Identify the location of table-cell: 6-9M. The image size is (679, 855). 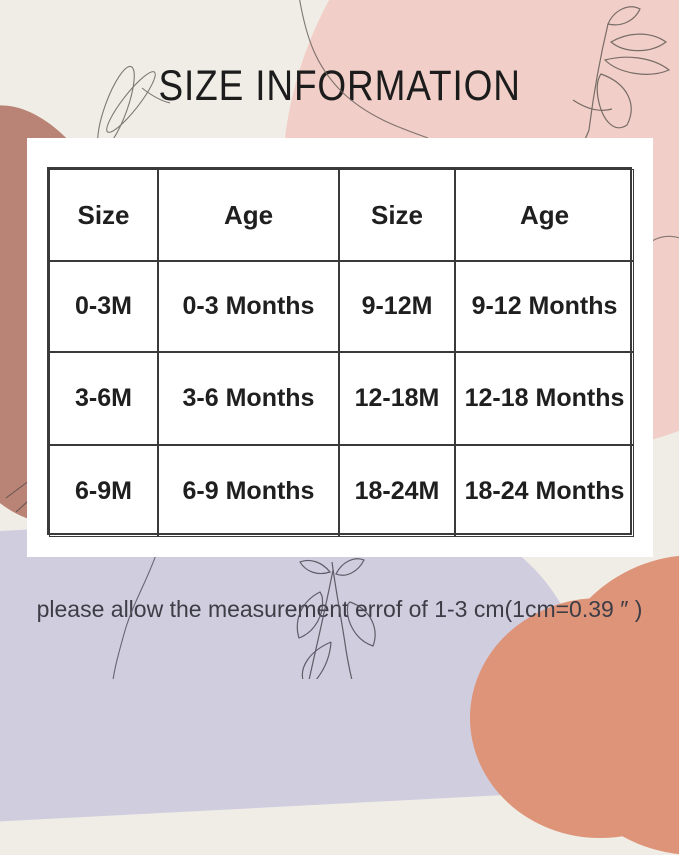
(103, 491).